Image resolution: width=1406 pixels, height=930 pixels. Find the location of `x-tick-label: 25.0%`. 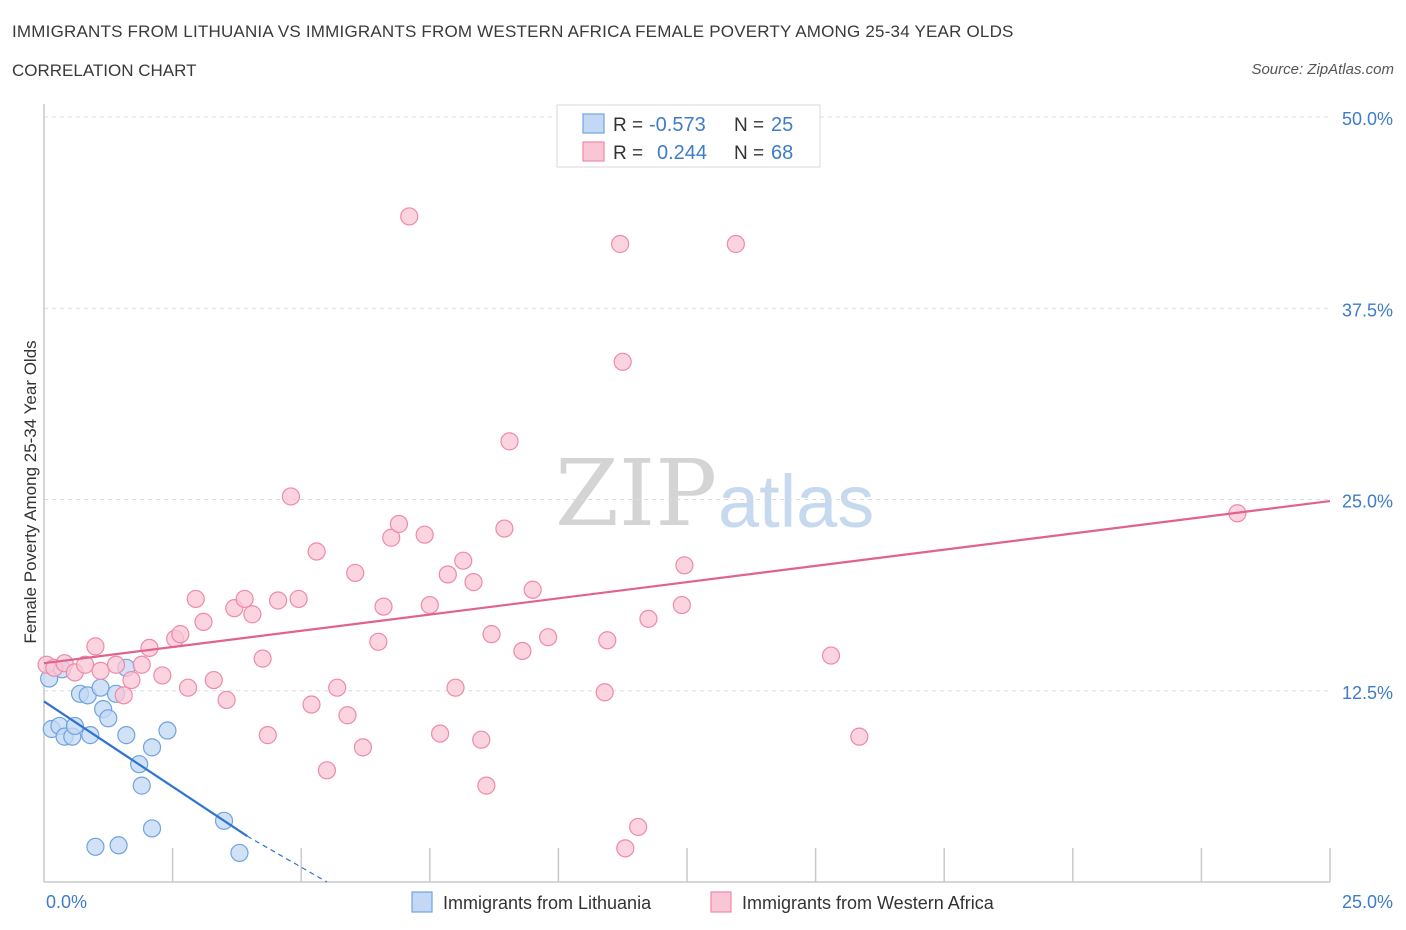

x-tick-label: 25.0% is located at coordinates (1367, 902).